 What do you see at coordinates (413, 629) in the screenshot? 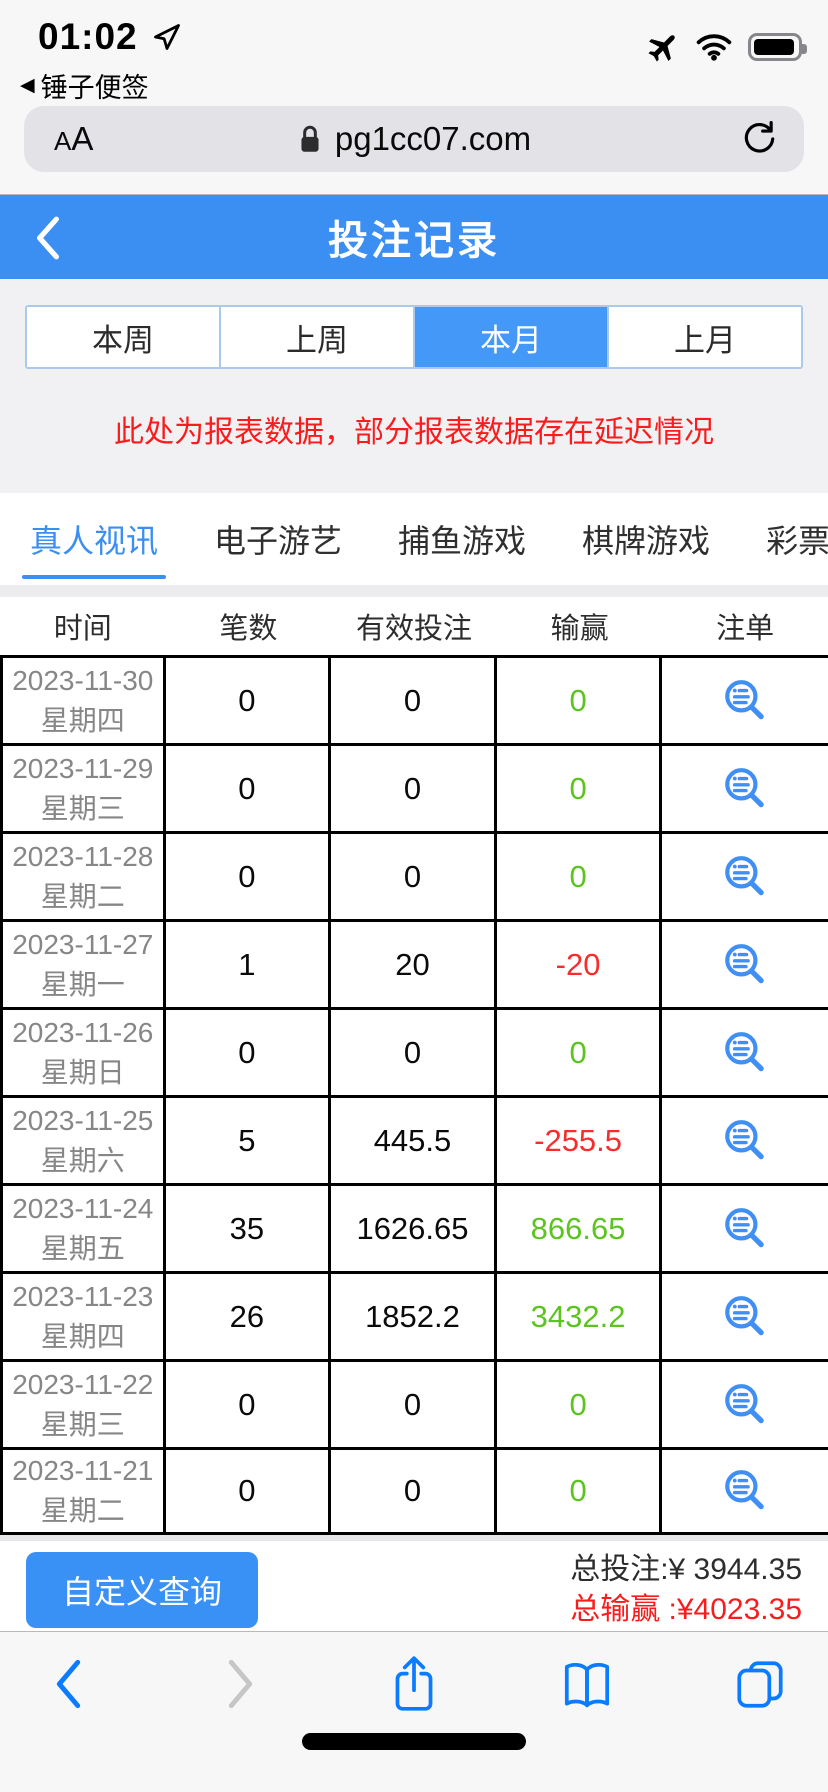
I see `col-header-valid-bet: 有效投注` at bounding box center [413, 629].